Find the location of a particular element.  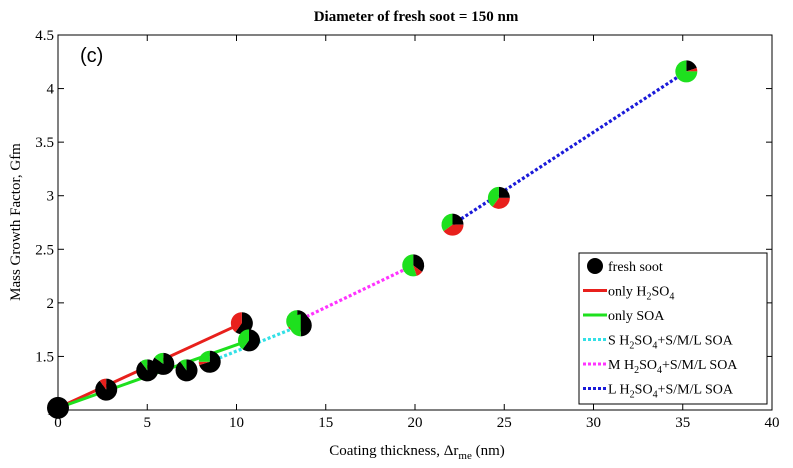

x-tick-label-8: 40 is located at coordinates (772, 423).